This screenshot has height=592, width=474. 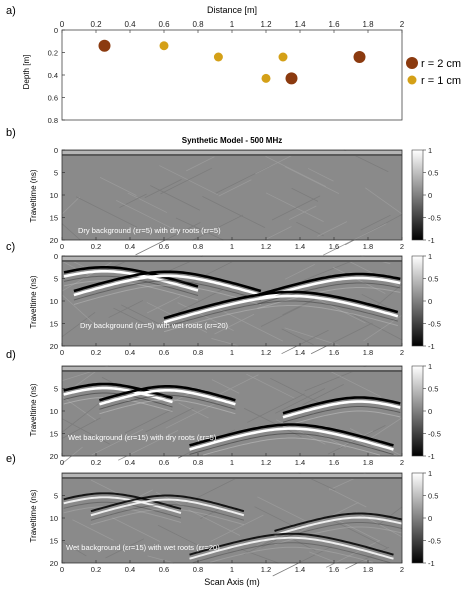 What do you see at coordinates (26, 72) in the screenshot?
I see `panel-a-ylabel: Depth [m]` at bounding box center [26, 72].